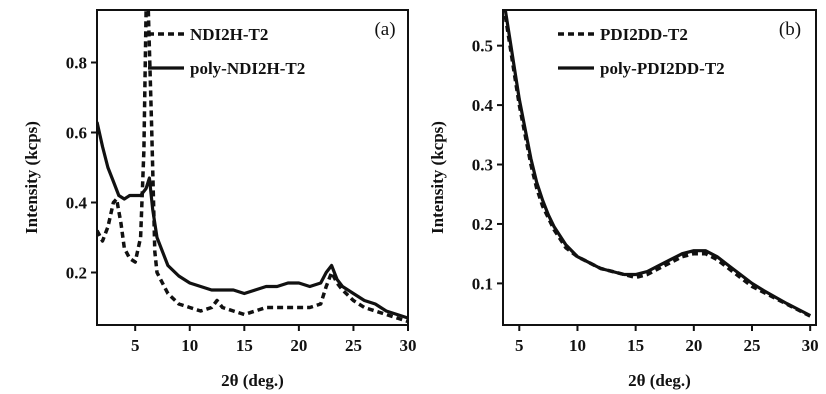  I want to click on panel-label: (a), so click(384, 29).